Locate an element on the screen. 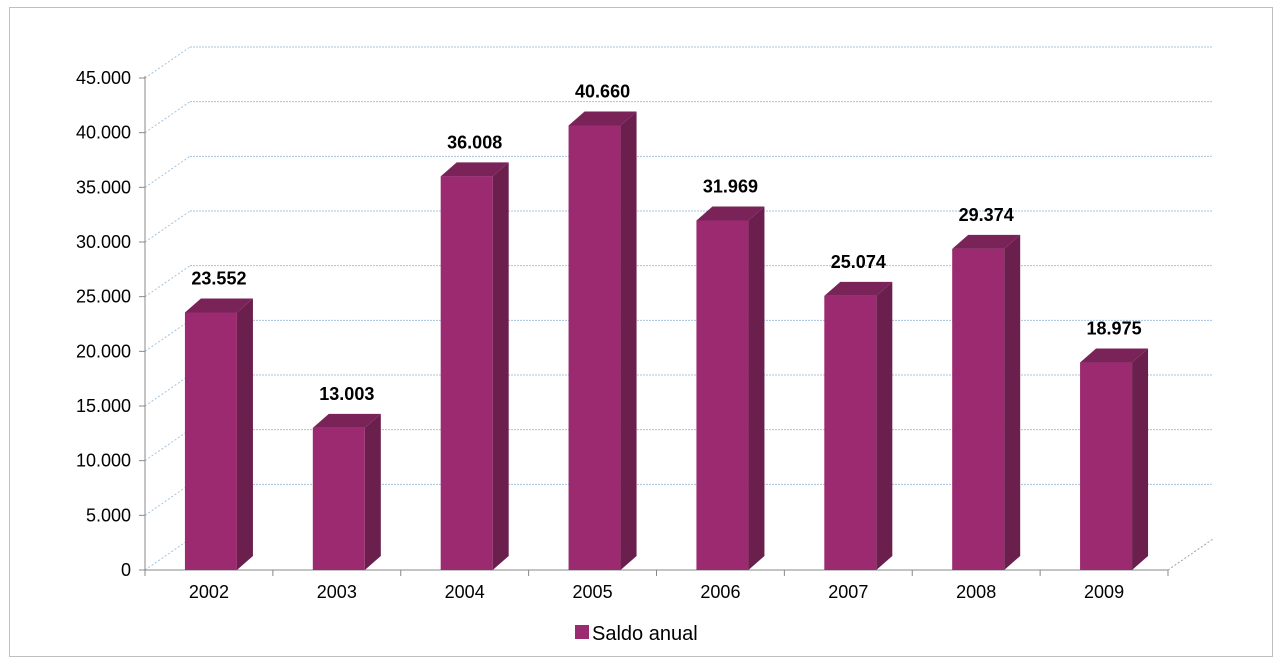 The image size is (1285, 669). y-tick-label: 5.000 is located at coordinates (108, 515).